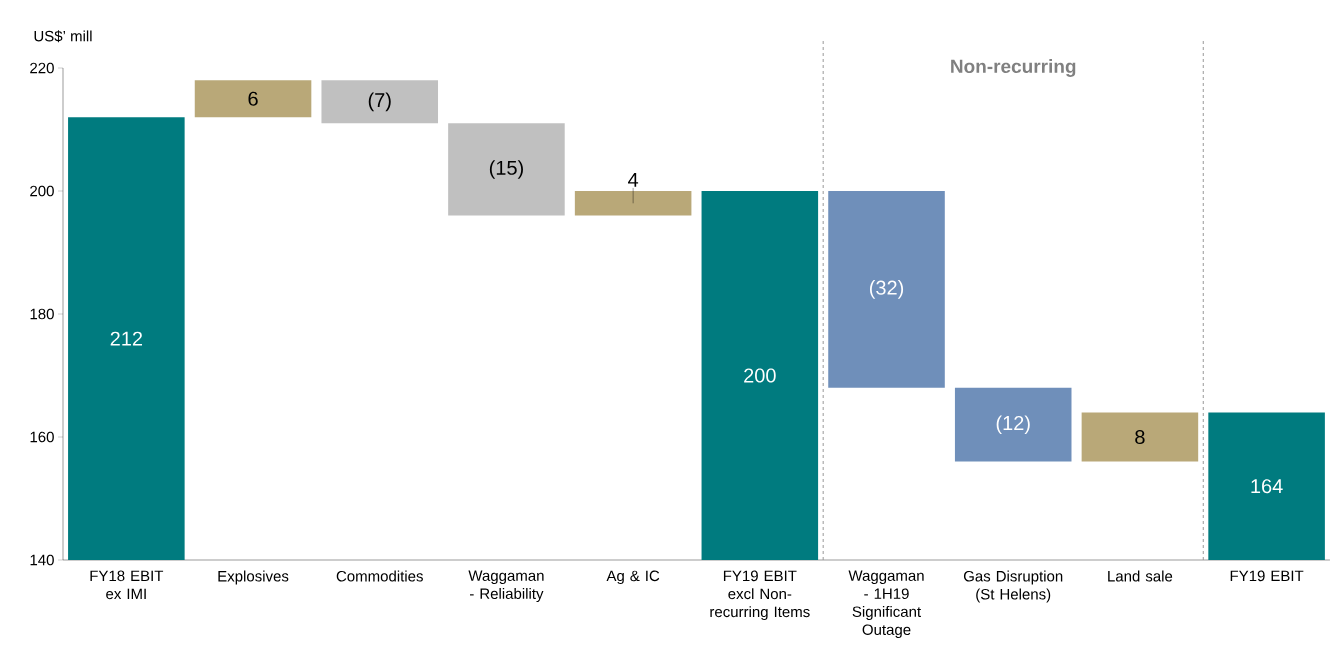 This screenshot has height=667, width=1330. I want to click on x-tick-label: Waggaman - Reliability, so click(506, 586).